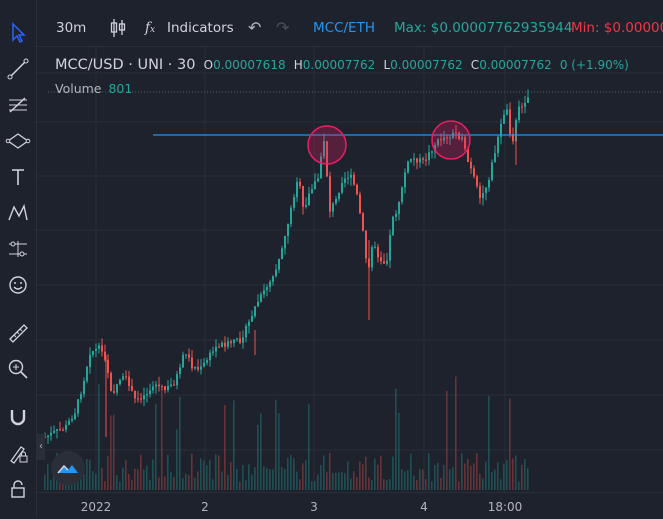 The height and width of the screenshot is (519, 663). Describe the element at coordinates (18, 333) in the screenshot. I see `ruler-icon` at that location.